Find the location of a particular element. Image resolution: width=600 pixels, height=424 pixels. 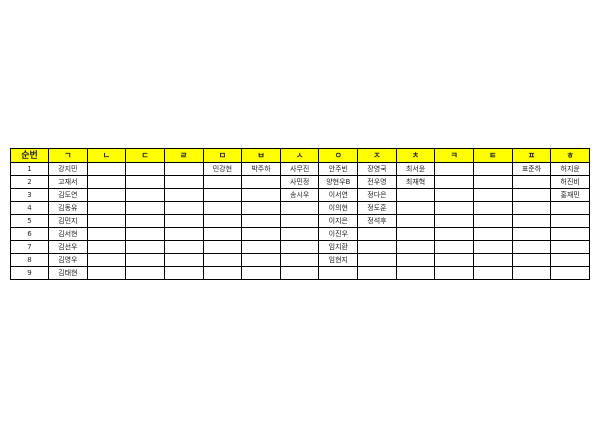

name-cell: 임지환 is located at coordinates (338, 247).